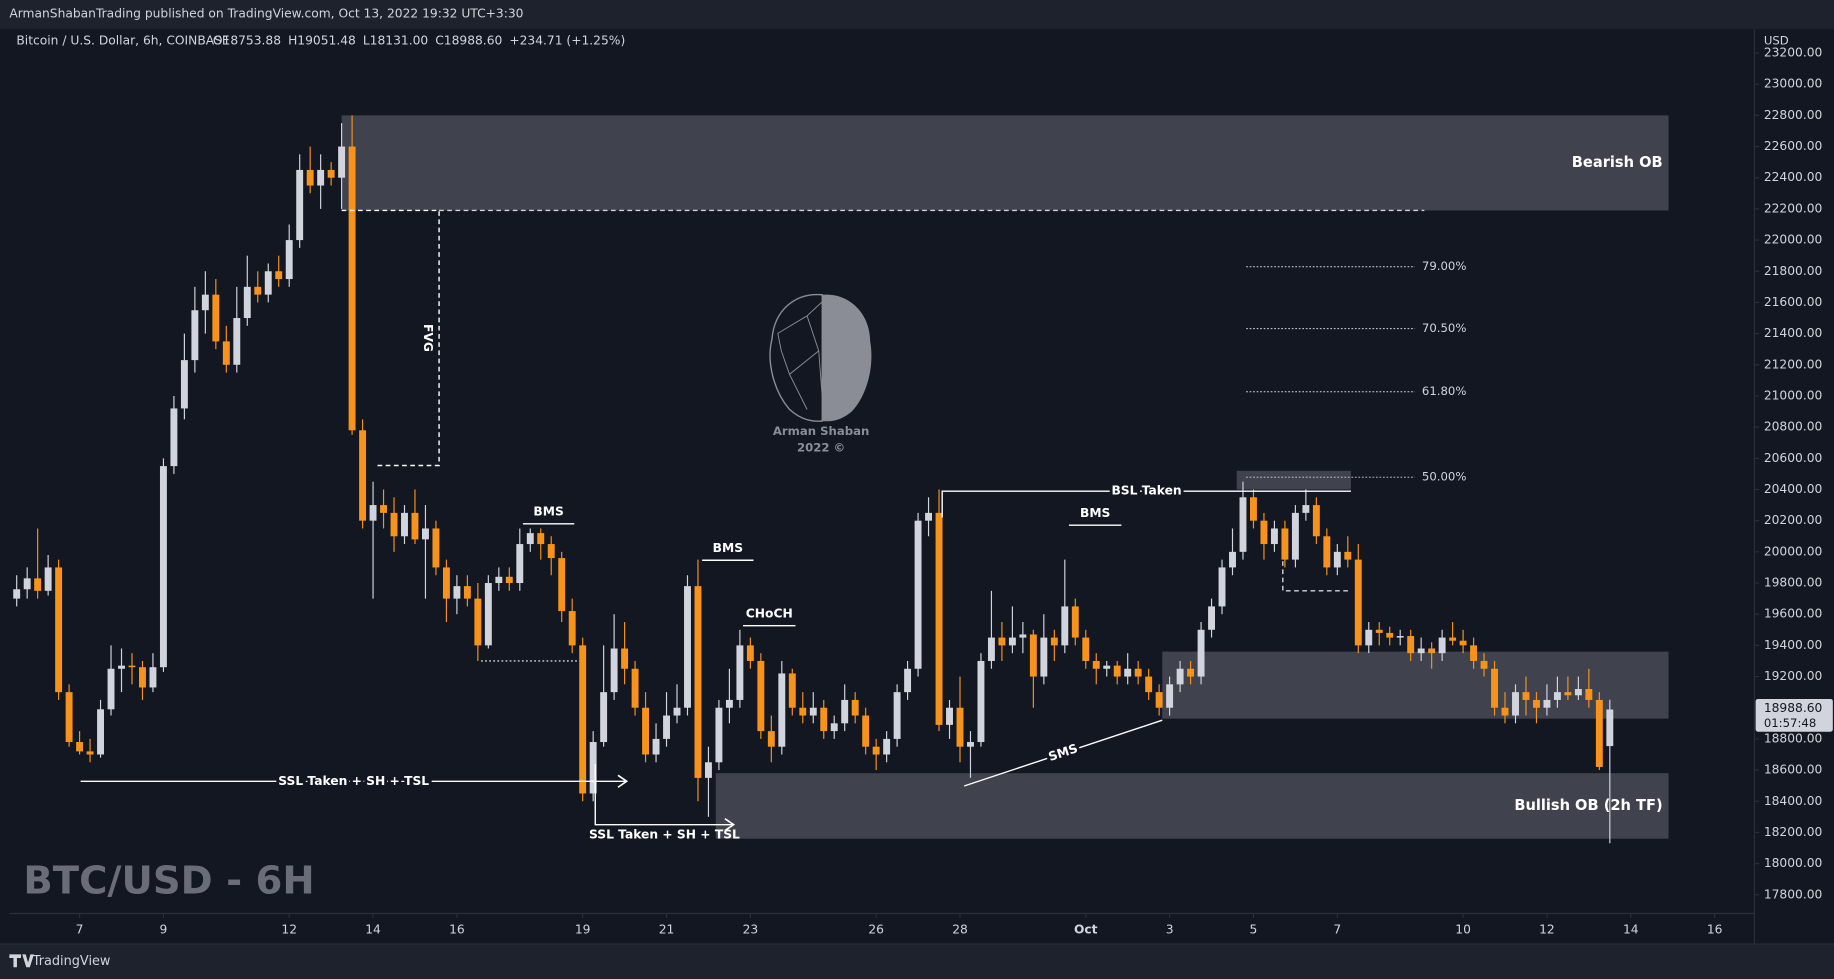 The width and height of the screenshot is (1834, 979). I want to click on y-tick-label: 22400.00, so click(1793, 177).